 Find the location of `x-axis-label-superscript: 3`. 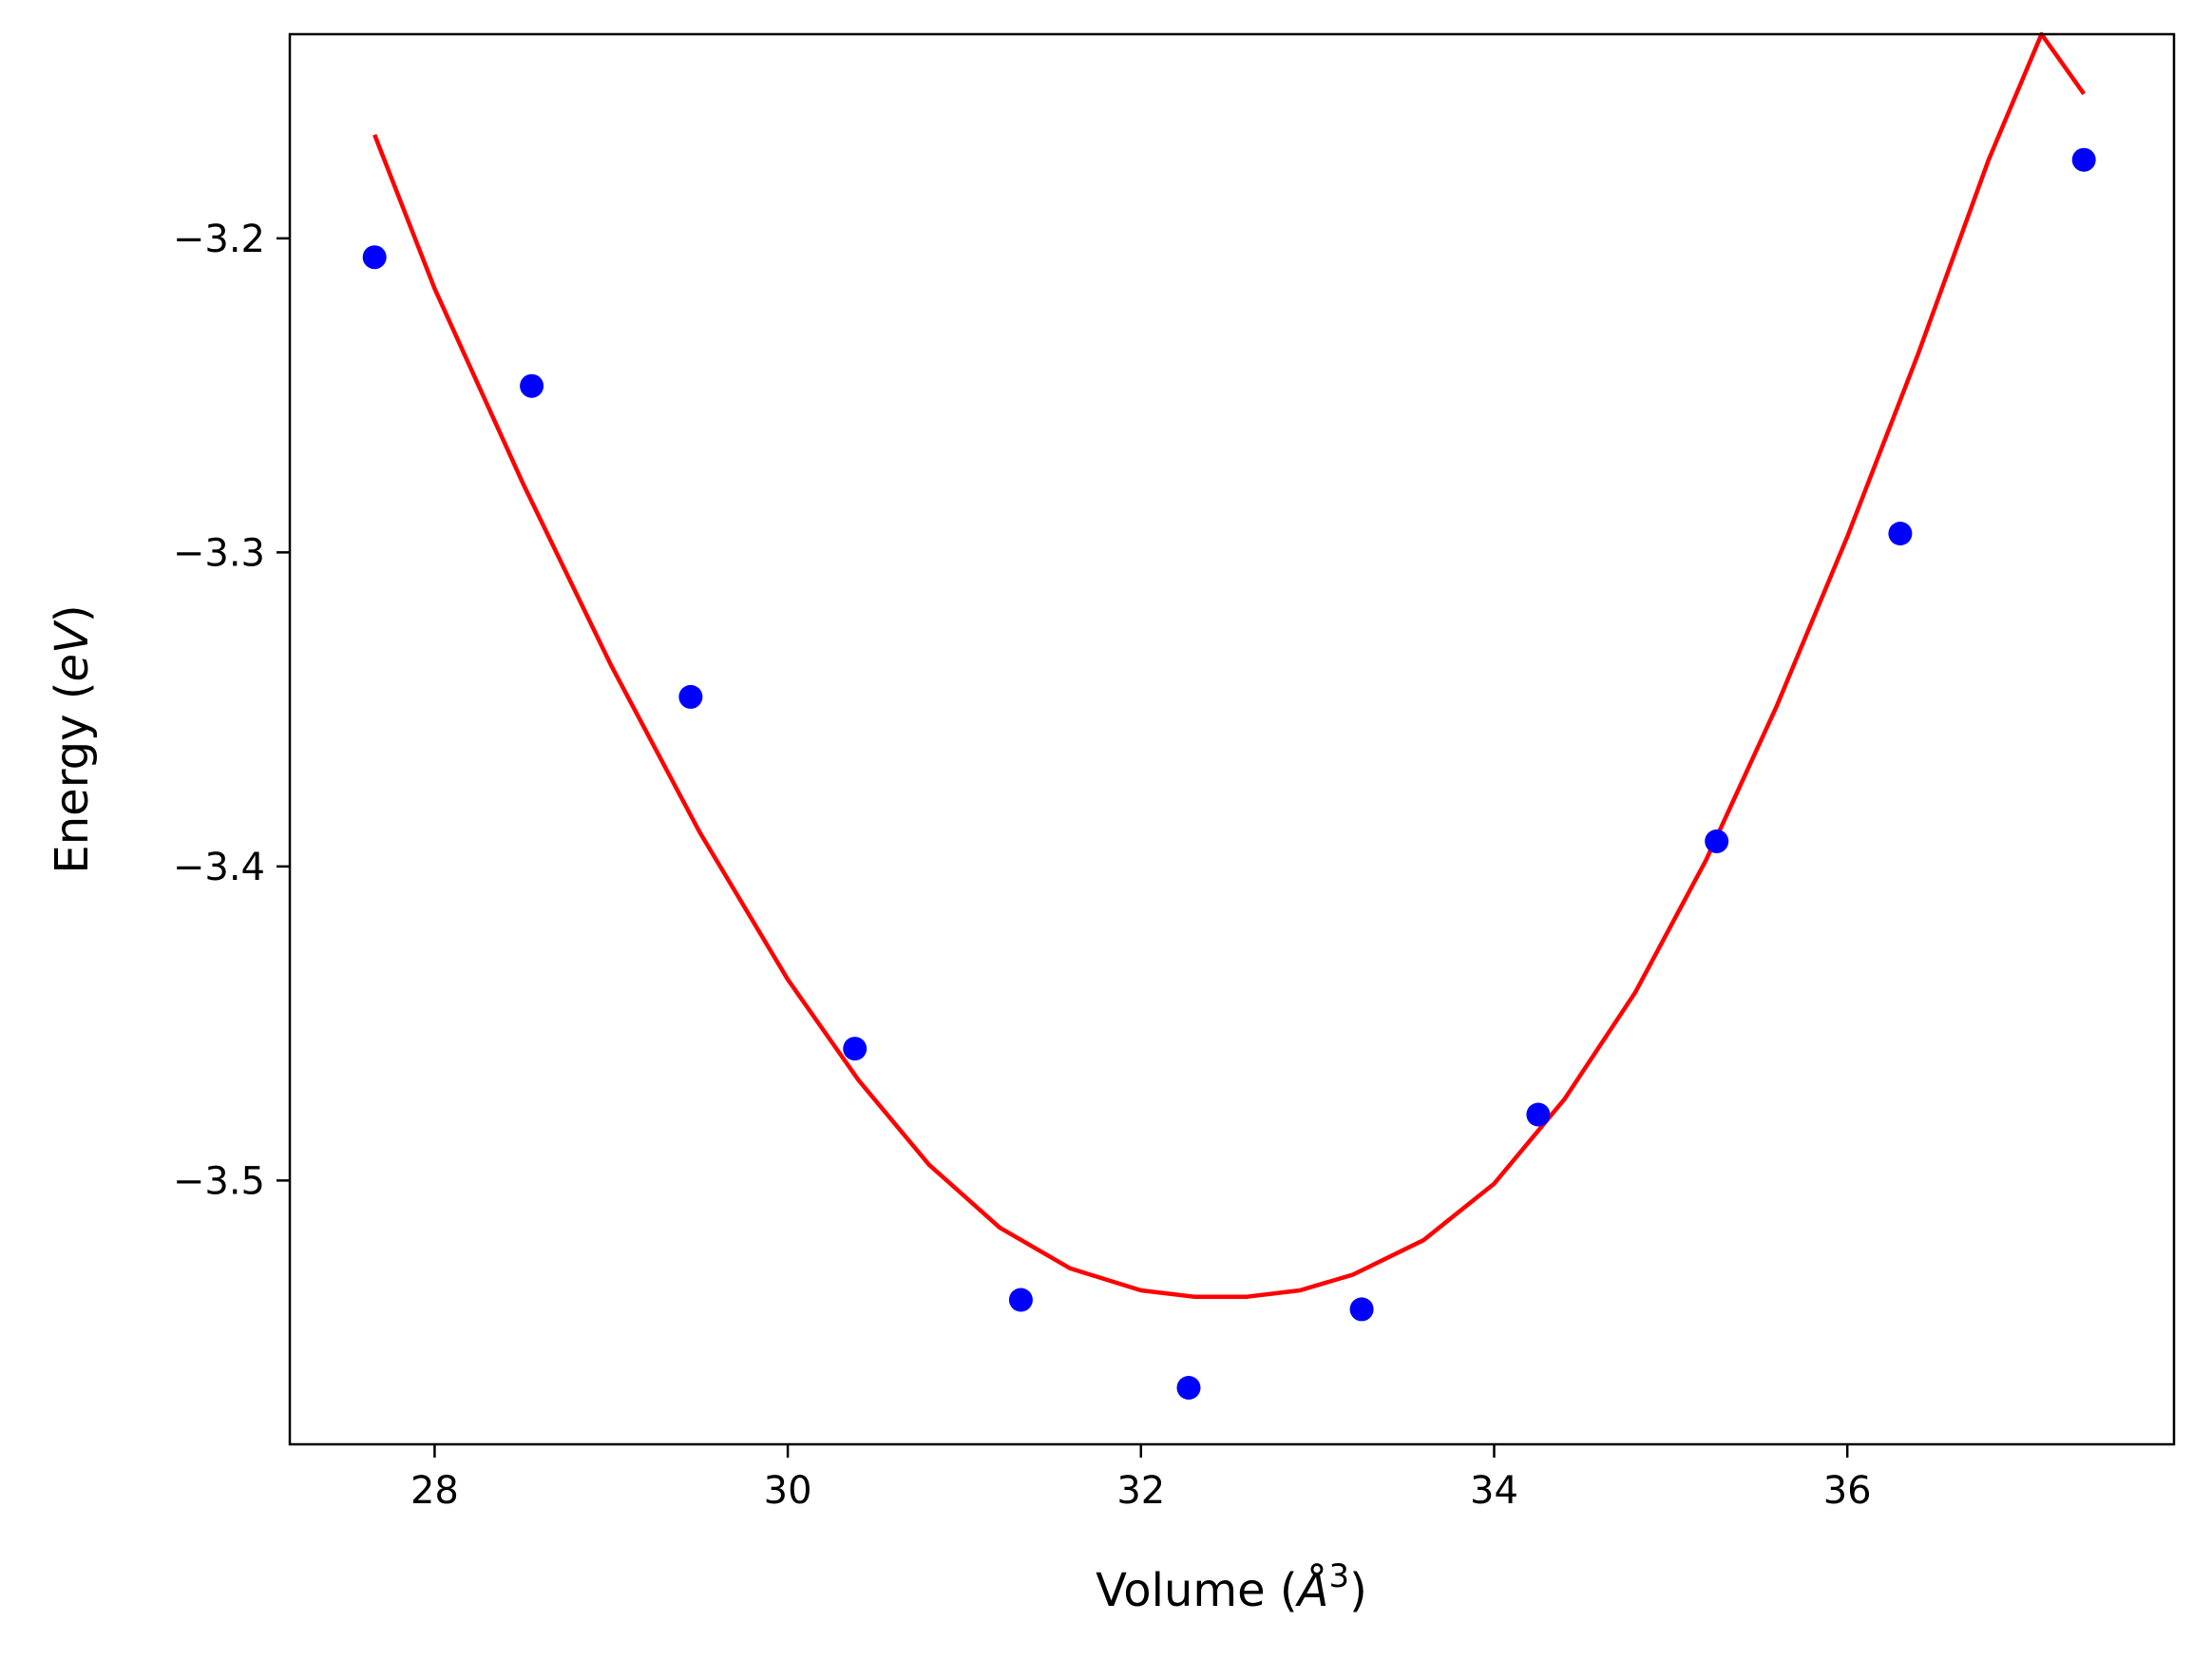

x-axis-label-superscript: 3 is located at coordinates (1338, 1576).